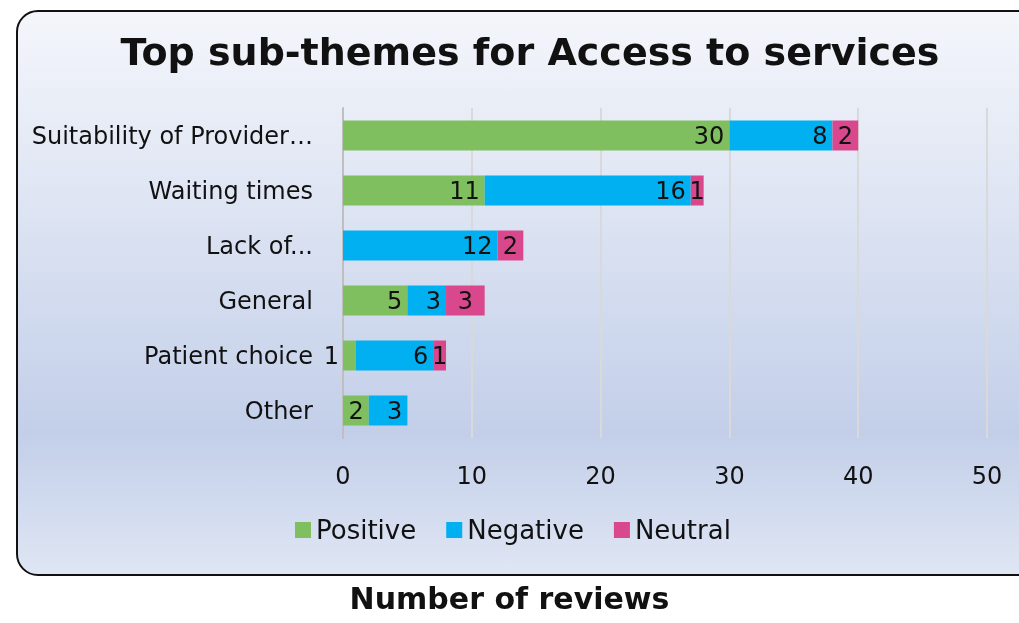 The width and height of the screenshot is (1019, 623). Describe the element at coordinates (279, 410) in the screenshot. I see `y-tick-label: Other` at that location.